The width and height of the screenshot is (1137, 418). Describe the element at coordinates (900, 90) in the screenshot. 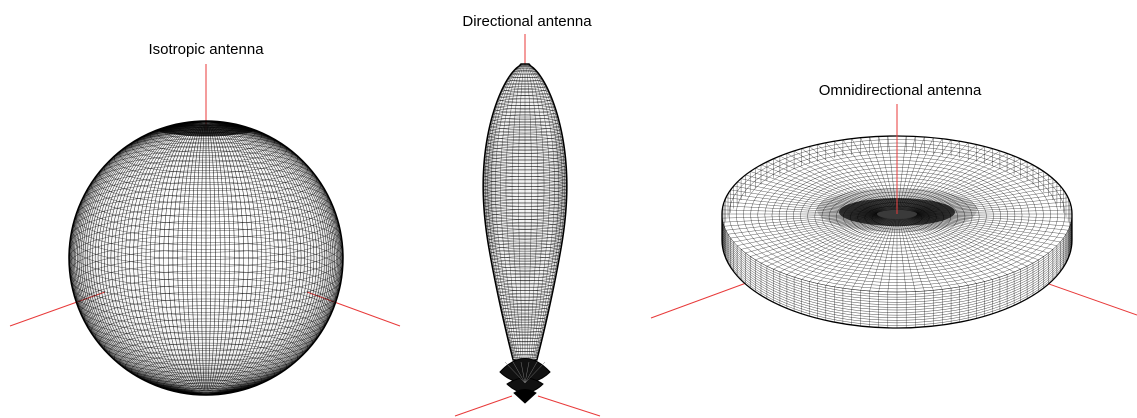

I see `omnidirectional-label: Omnidirectional antenna` at that location.